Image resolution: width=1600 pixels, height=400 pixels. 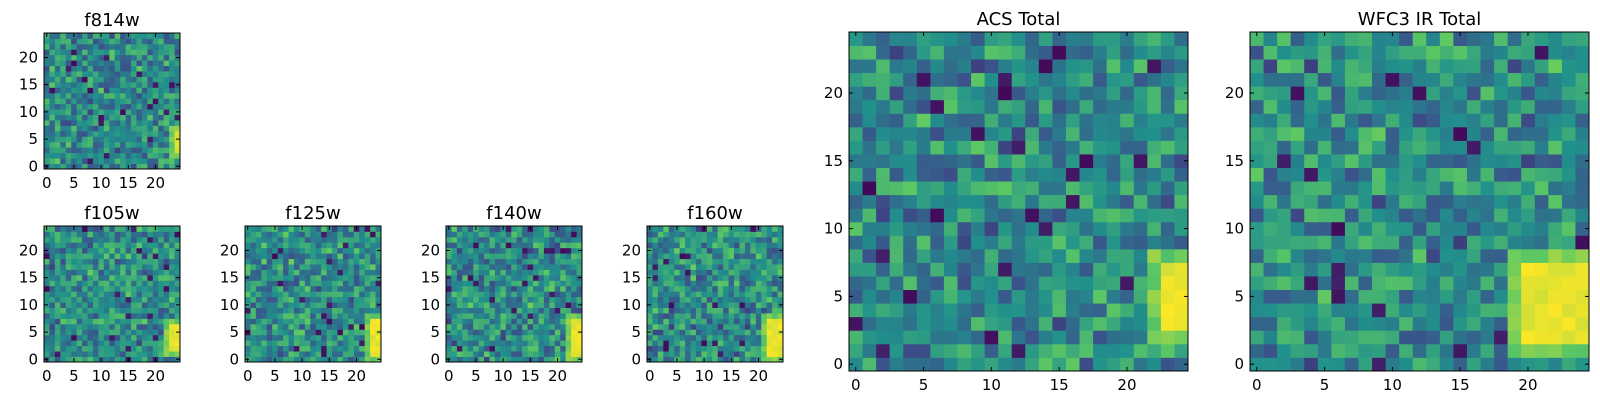 What do you see at coordinates (229, 305) in the screenshot?
I see `y-tick-label: 10` at bounding box center [229, 305].